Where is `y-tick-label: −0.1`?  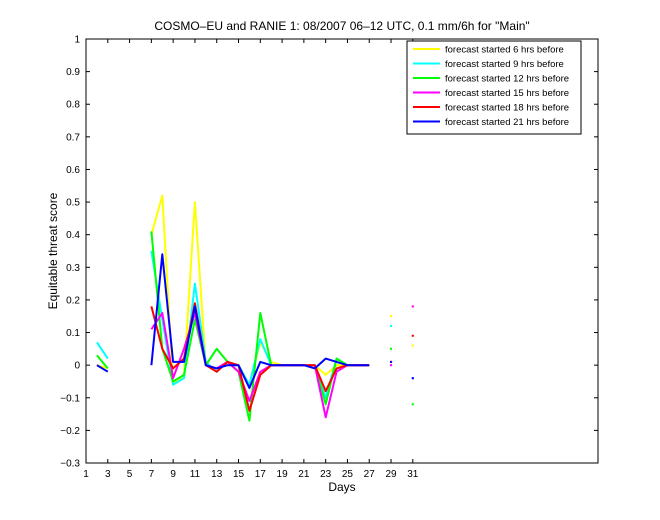 y-tick-label: −0.1 is located at coordinates (70, 398).